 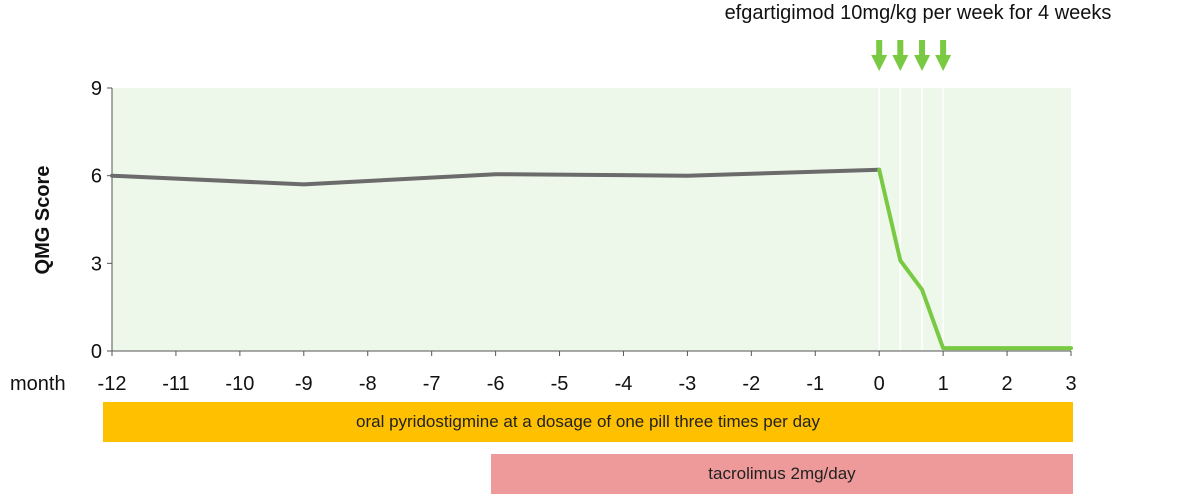 What do you see at coordinates (304, 384) in the screenshot?
I see `x-tick-label: -9` at bounding box center [304, 384].